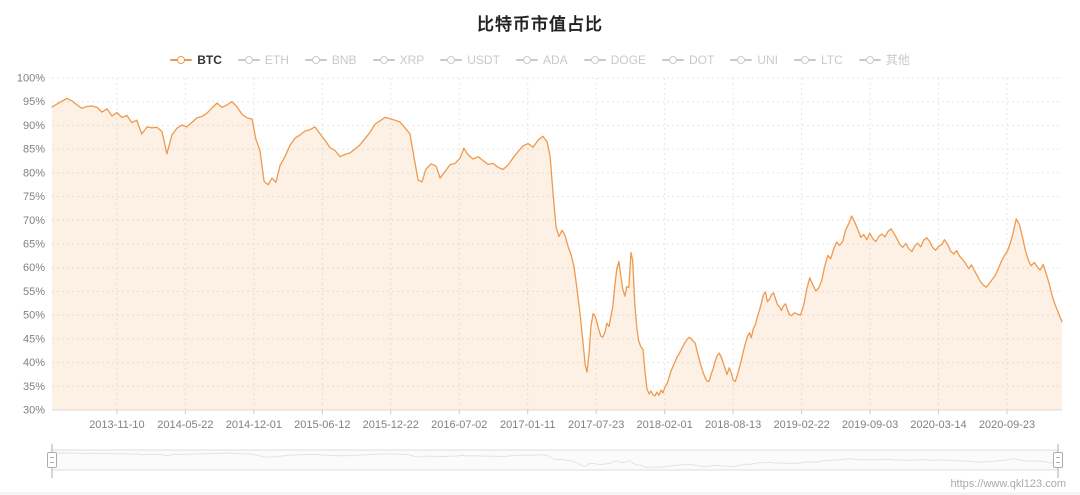 The image size is (1080, 495). I want to click on y-axis-tick-label: 65%, so click(34, 245).